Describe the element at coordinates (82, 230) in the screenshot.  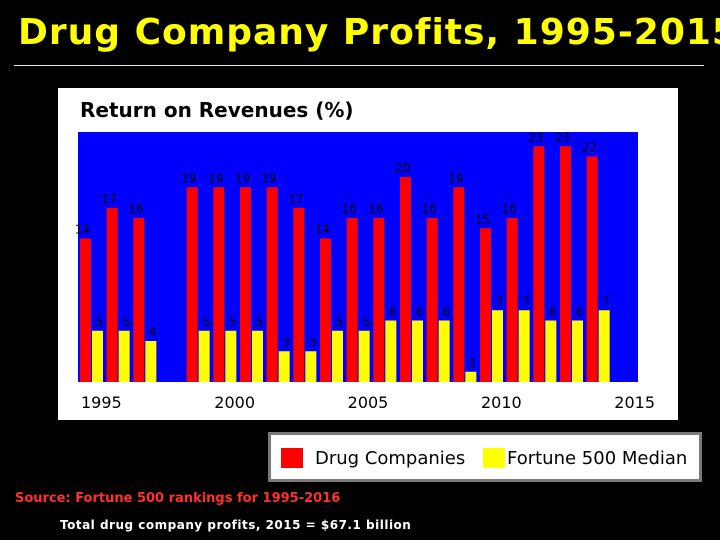
I see `data-label-drug-1995: 14` at that location.